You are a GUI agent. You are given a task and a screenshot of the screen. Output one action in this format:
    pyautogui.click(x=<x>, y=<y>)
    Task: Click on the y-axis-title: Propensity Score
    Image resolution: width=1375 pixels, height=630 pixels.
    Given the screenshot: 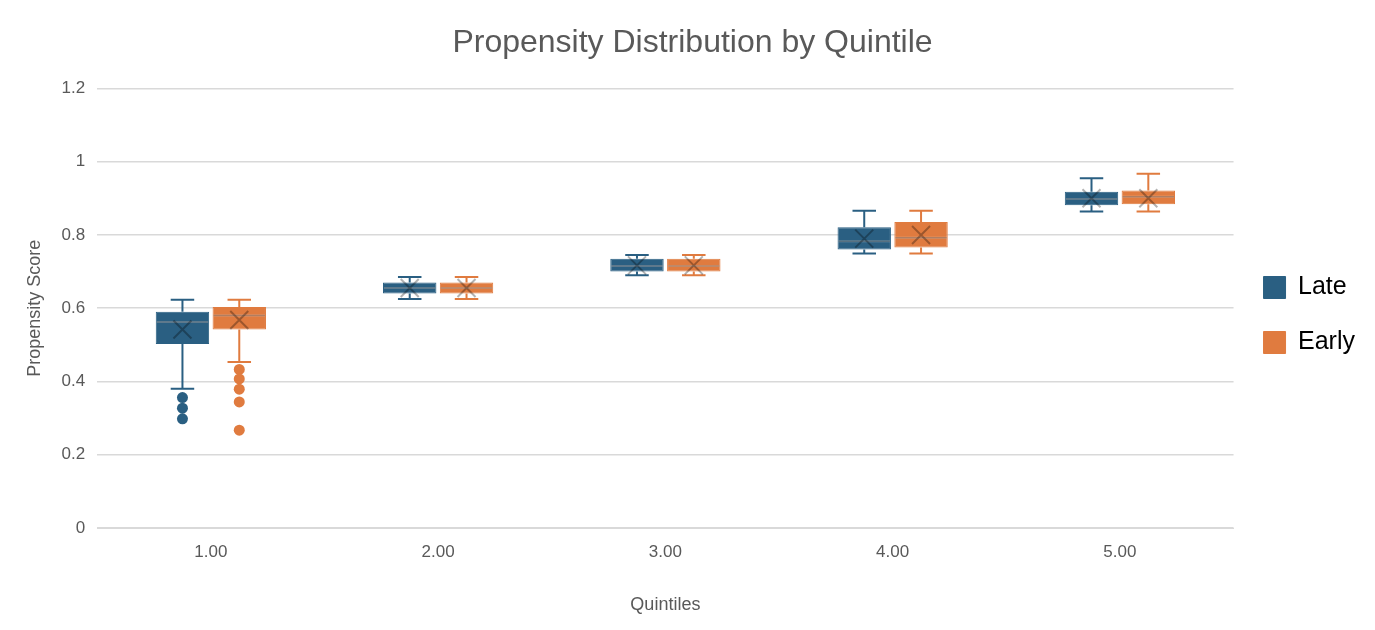 What is the action you would take?
    pyautogui.click(x=33, y=308)
    